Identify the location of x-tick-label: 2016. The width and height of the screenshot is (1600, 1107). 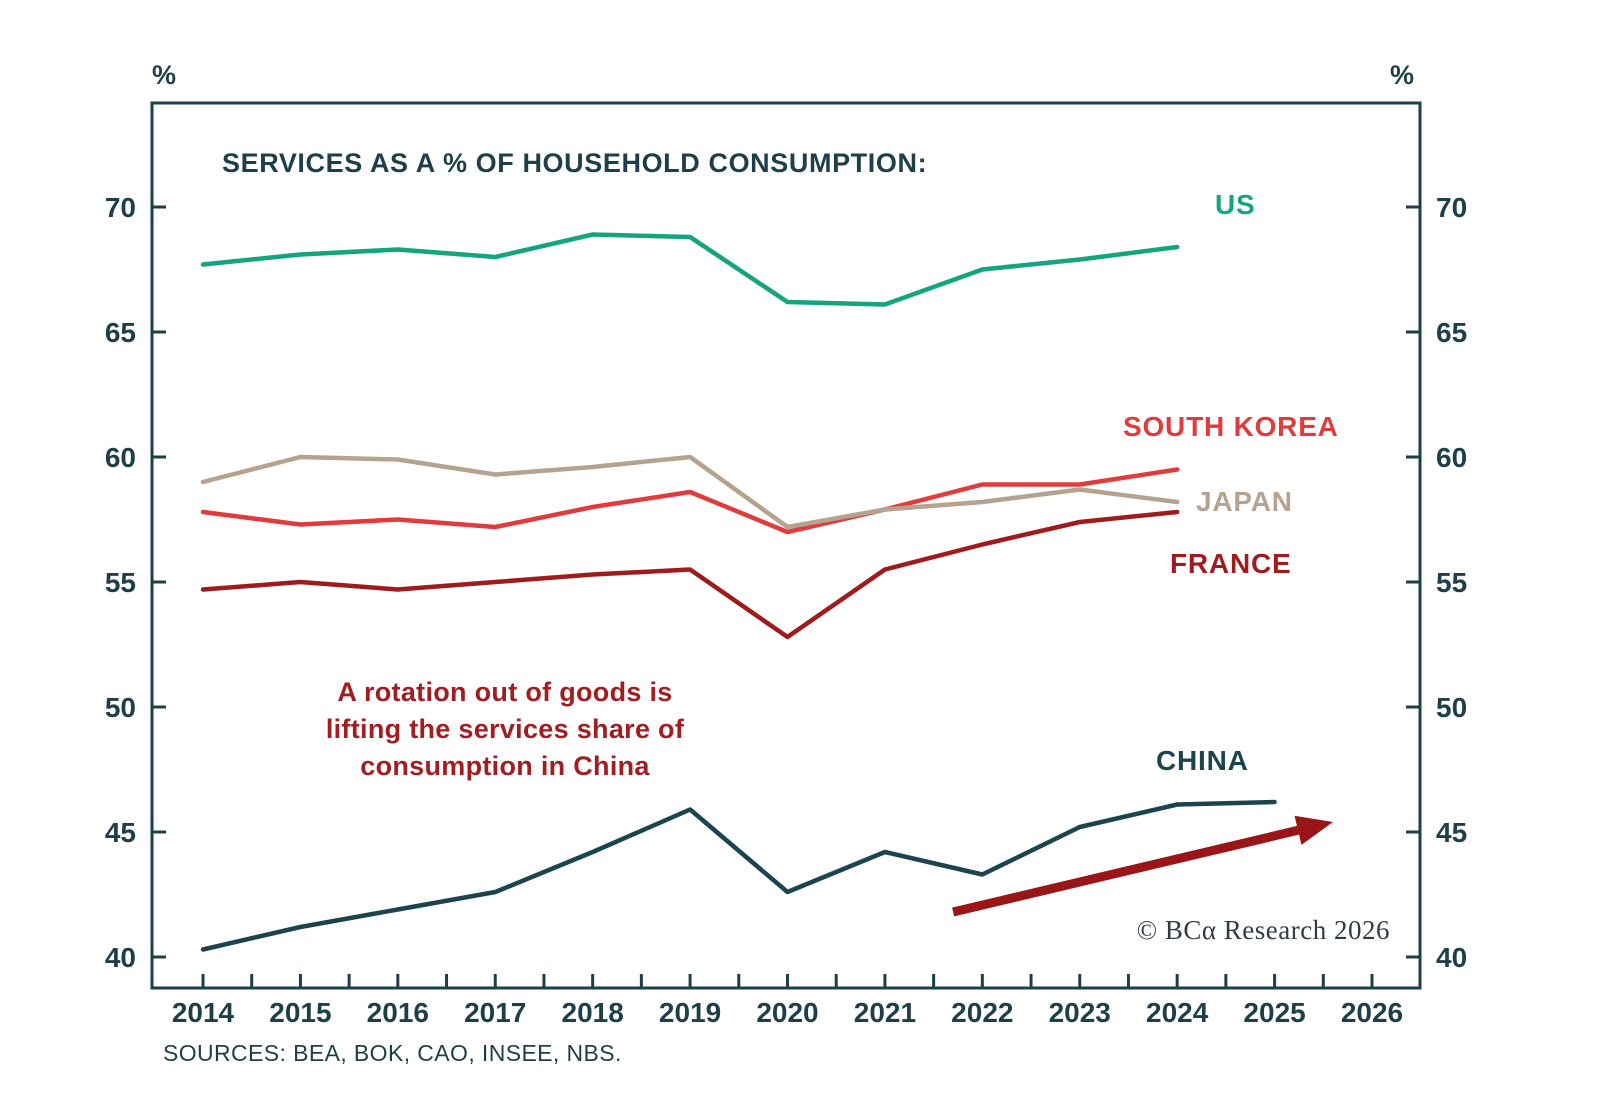
(398, 1012).